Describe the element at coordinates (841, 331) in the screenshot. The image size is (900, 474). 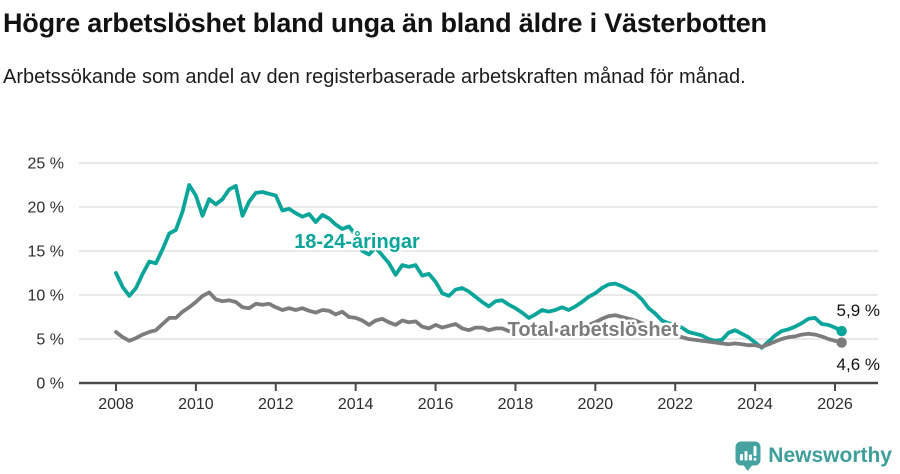
I see `series-end-dot-18-24-ringar` at that location.